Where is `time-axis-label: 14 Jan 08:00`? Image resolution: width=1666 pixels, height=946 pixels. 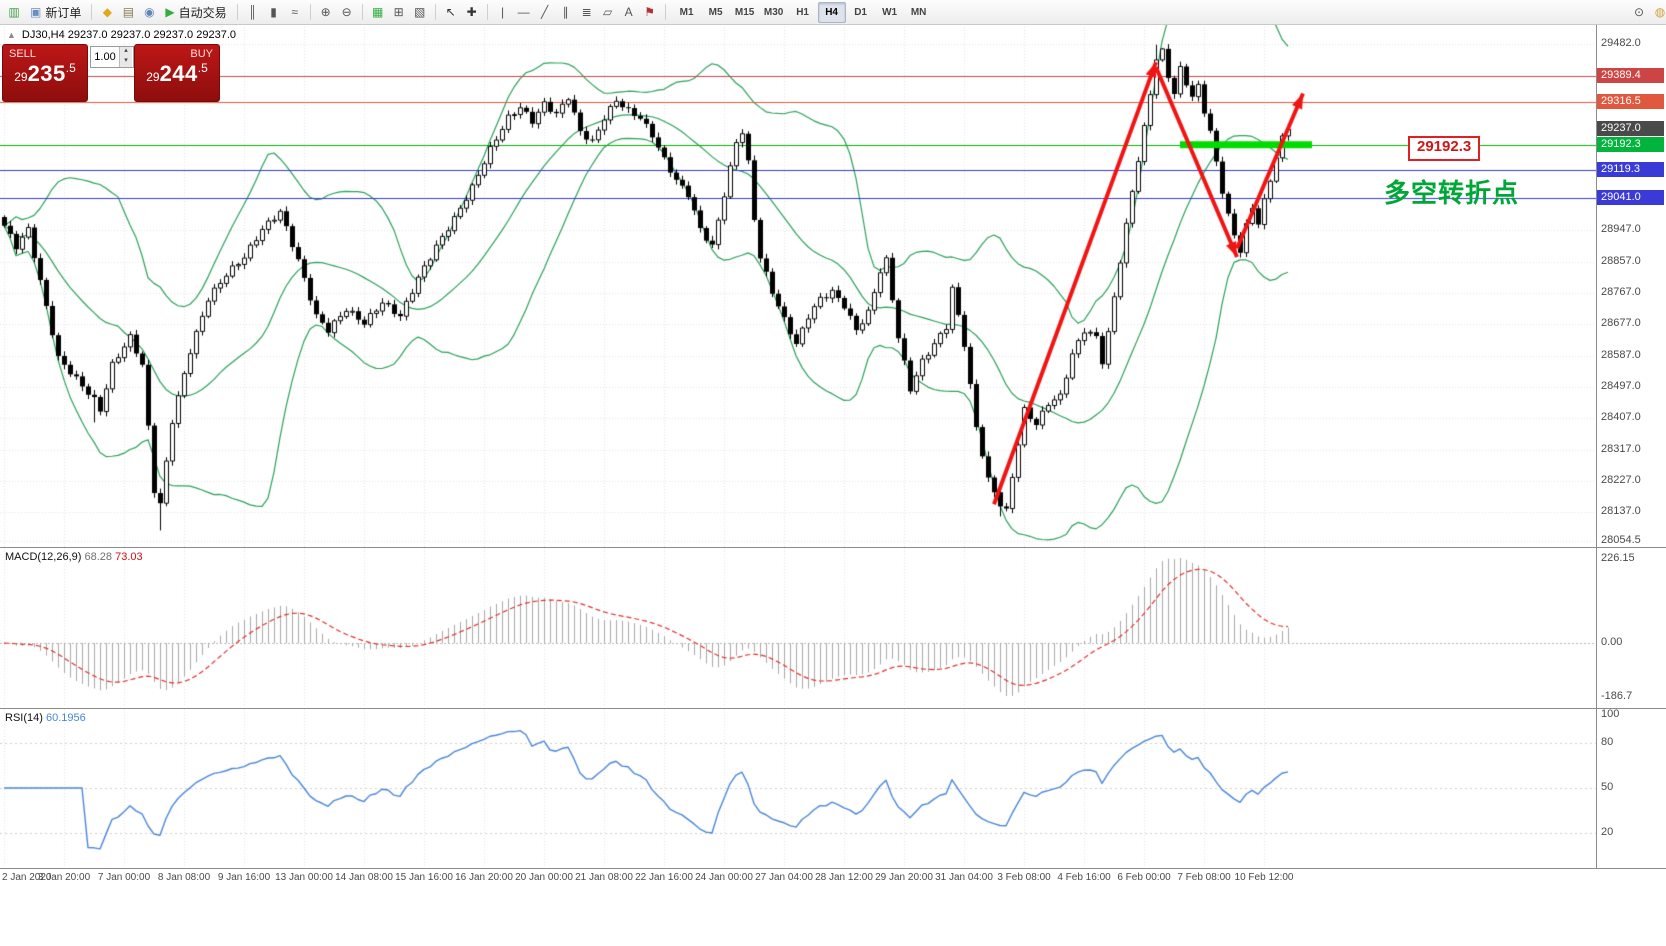 time-axis-label: 14 Jan 08:00 is located at coordinates (364, 877).